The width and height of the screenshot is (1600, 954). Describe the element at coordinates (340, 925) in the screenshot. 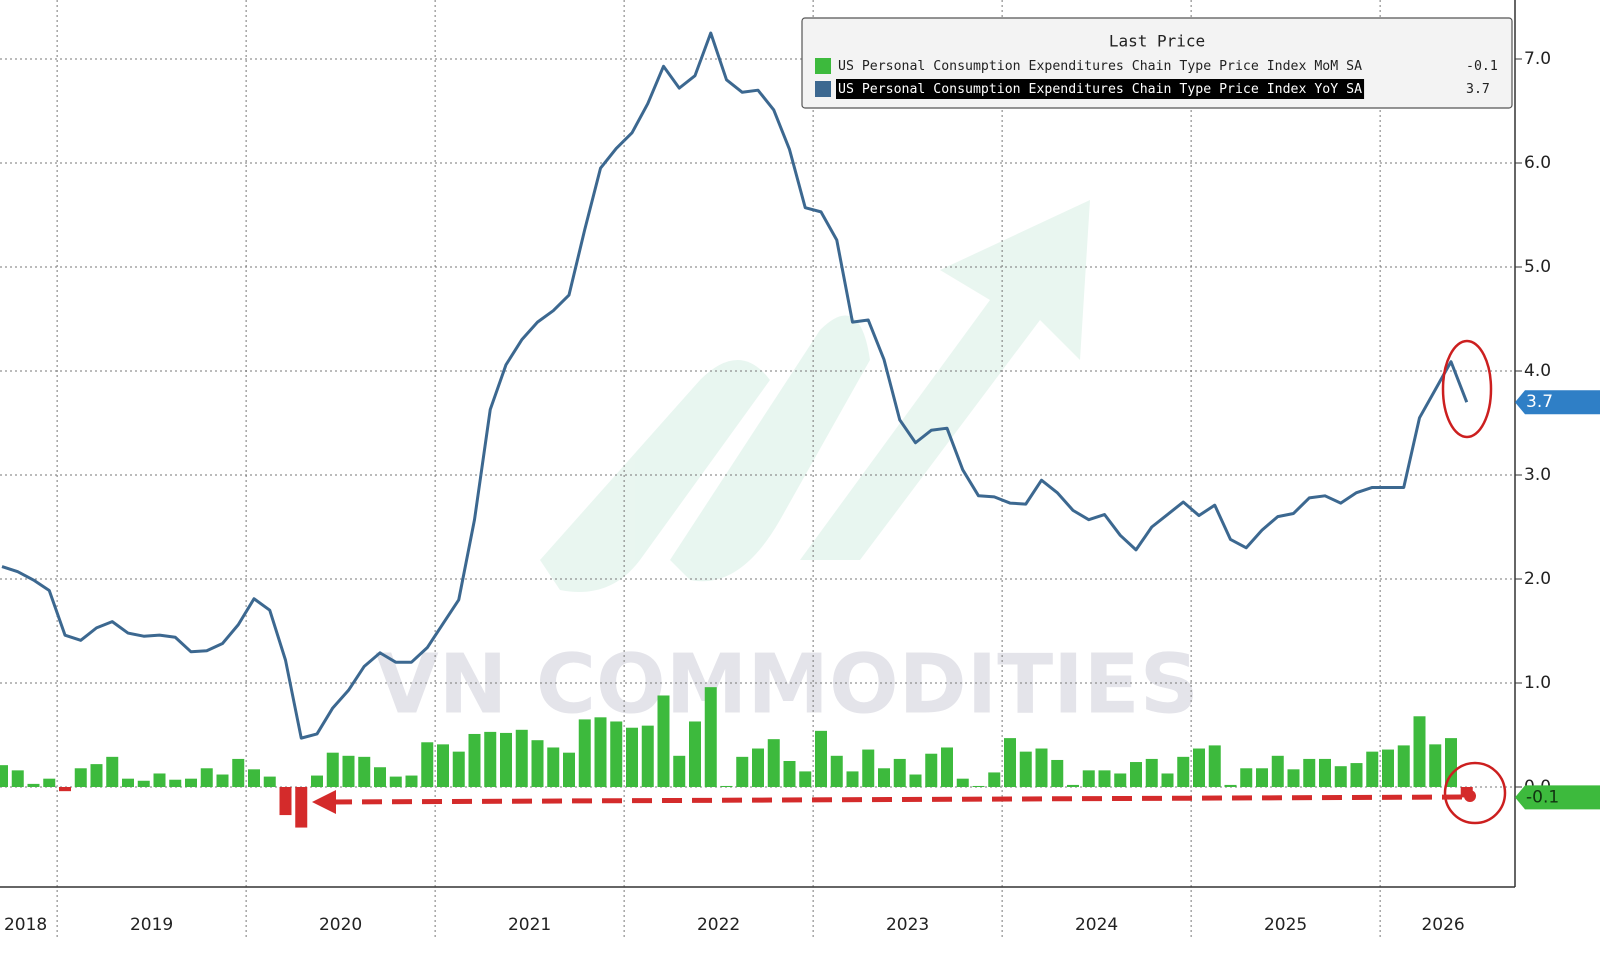

I see `x-tick-label: 2020` at that location.